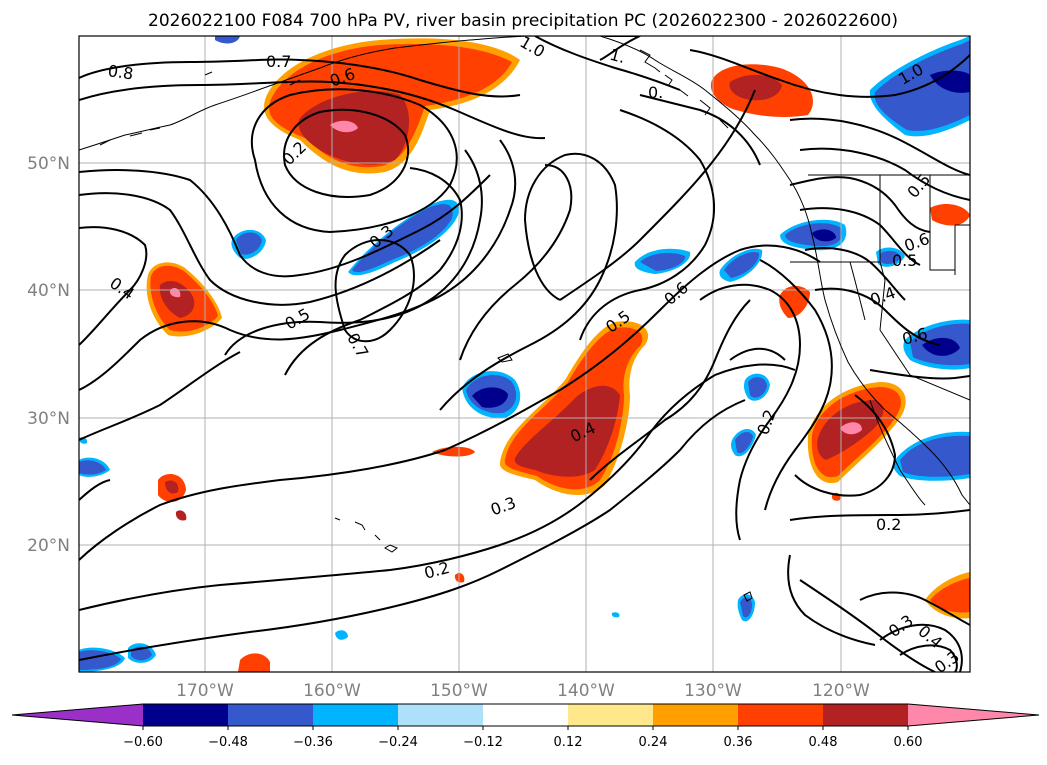 This screenshot has width=1047, height=765. I want to click on latitude-labels: 50°N 40°N 30°N 20°N, so click(48, 355).